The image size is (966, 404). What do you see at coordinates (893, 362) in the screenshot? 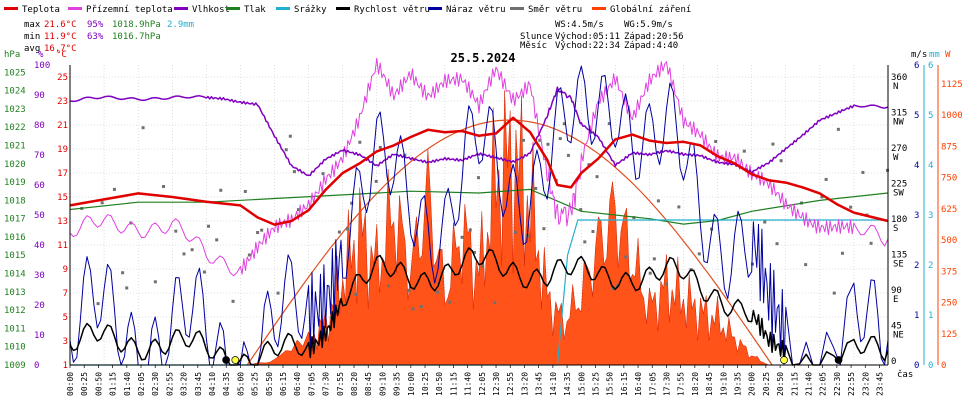
I see `wind-dir-tick: 0` at bounding box center [893, 362].